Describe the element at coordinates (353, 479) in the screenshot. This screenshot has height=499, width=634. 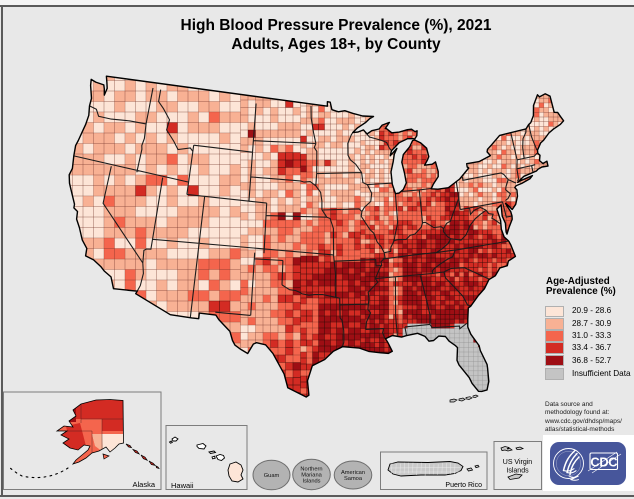
I see `svg-text: Samoa` at that location.